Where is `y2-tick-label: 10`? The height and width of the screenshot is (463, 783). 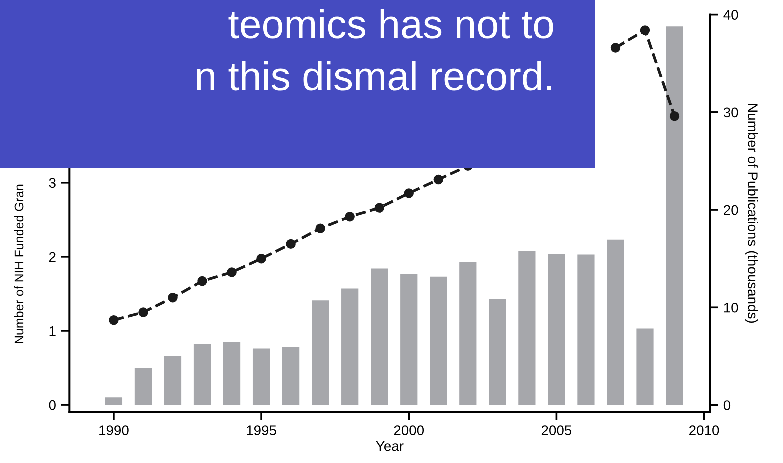
y2-tick-label: 10 is located at coordinates (731, 307).